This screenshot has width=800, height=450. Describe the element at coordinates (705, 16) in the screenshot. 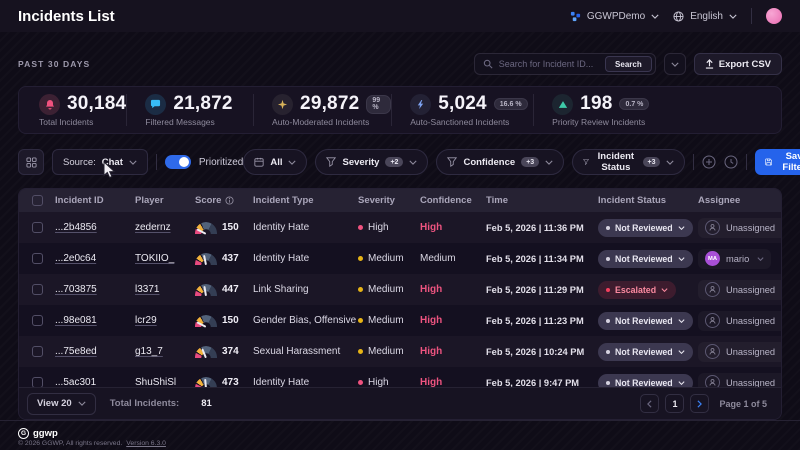

I see `language-selector: English` at that location.